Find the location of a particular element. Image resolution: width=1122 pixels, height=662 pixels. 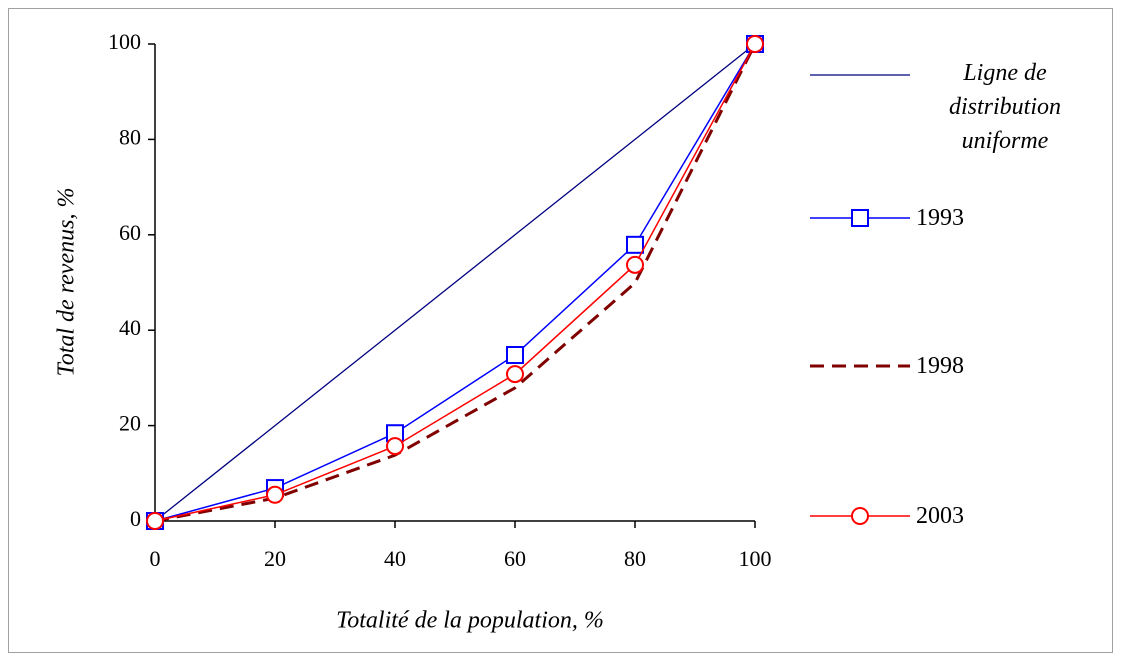

legend-label: 1993 is located at coordinates (940, 218).